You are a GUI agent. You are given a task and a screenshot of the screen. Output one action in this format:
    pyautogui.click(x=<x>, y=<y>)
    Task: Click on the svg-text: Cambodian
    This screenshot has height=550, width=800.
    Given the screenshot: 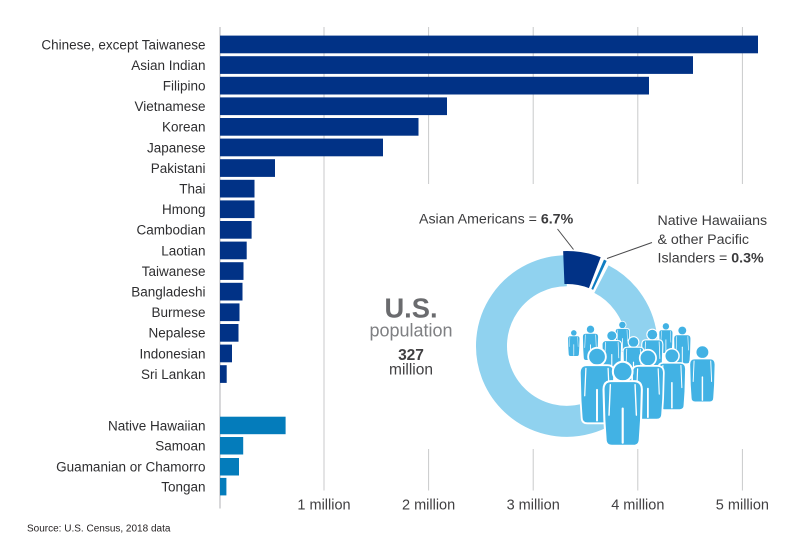 What is the action you would take?
    pyautogui.click(x=170, y=230)
    